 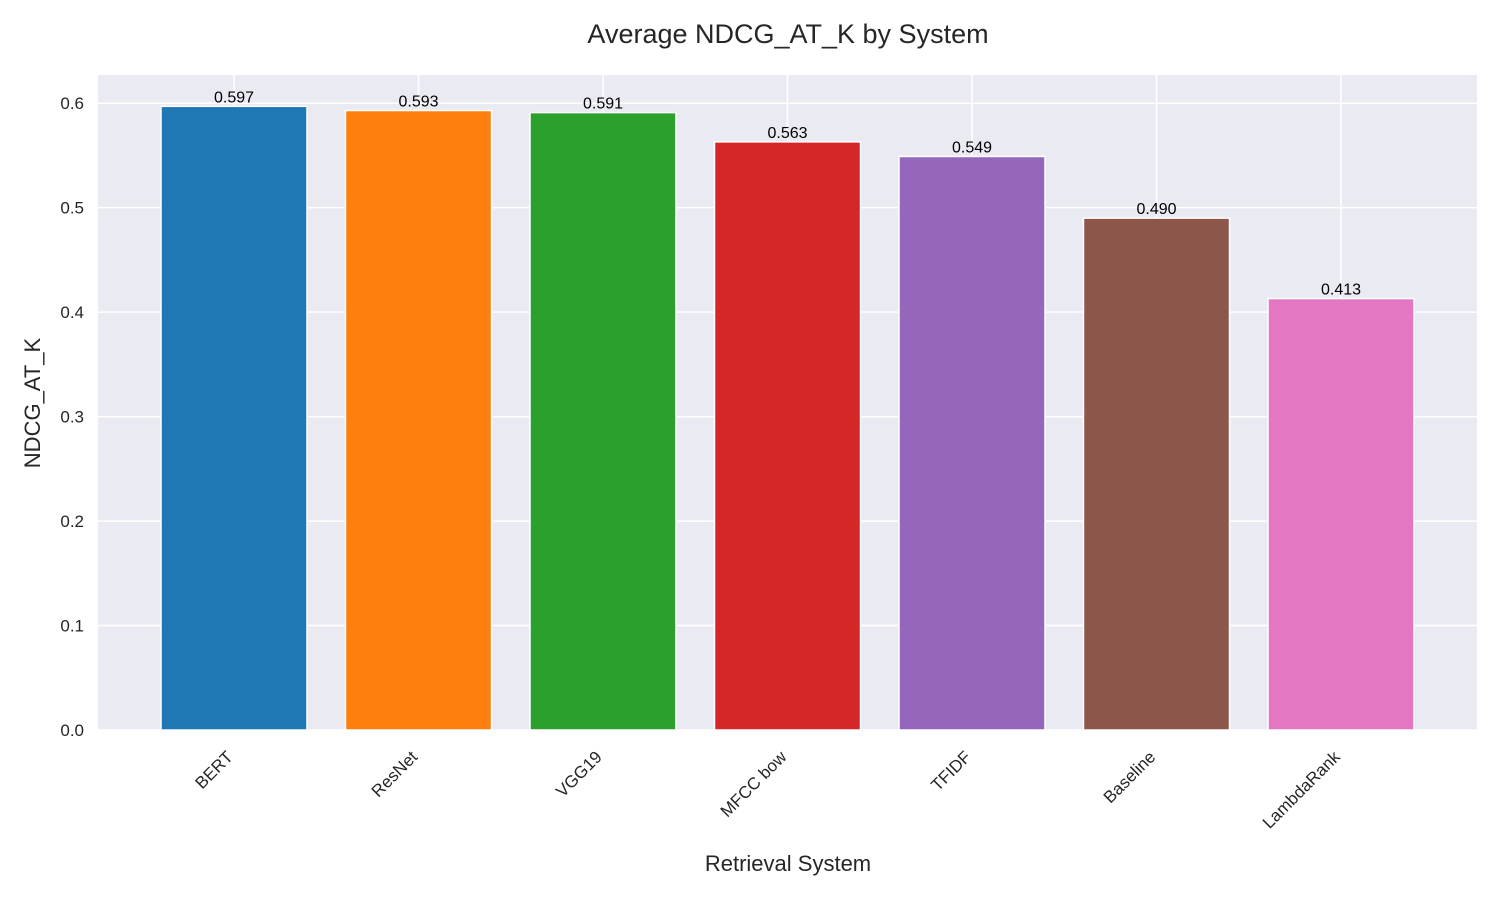 I want to click on x-axis-label: Retrieval System, so click(x=788, y=863).